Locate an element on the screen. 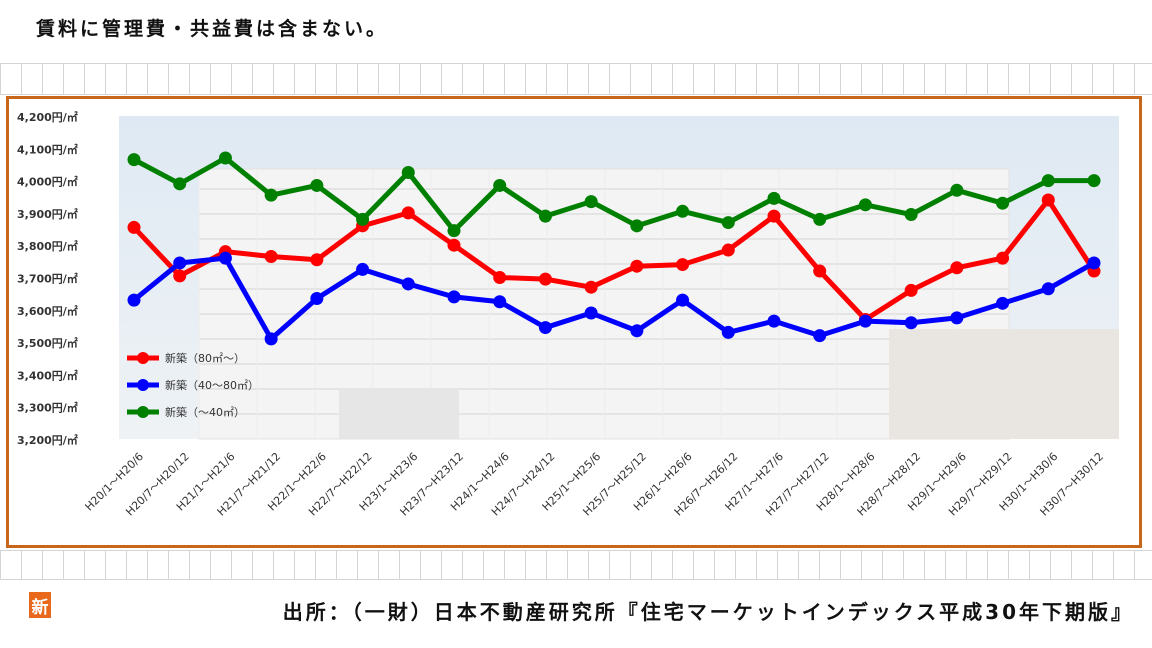 Image resolution: width=1152 pixels, height=648 pixels. right-building is located at coordinates (1004, 384).